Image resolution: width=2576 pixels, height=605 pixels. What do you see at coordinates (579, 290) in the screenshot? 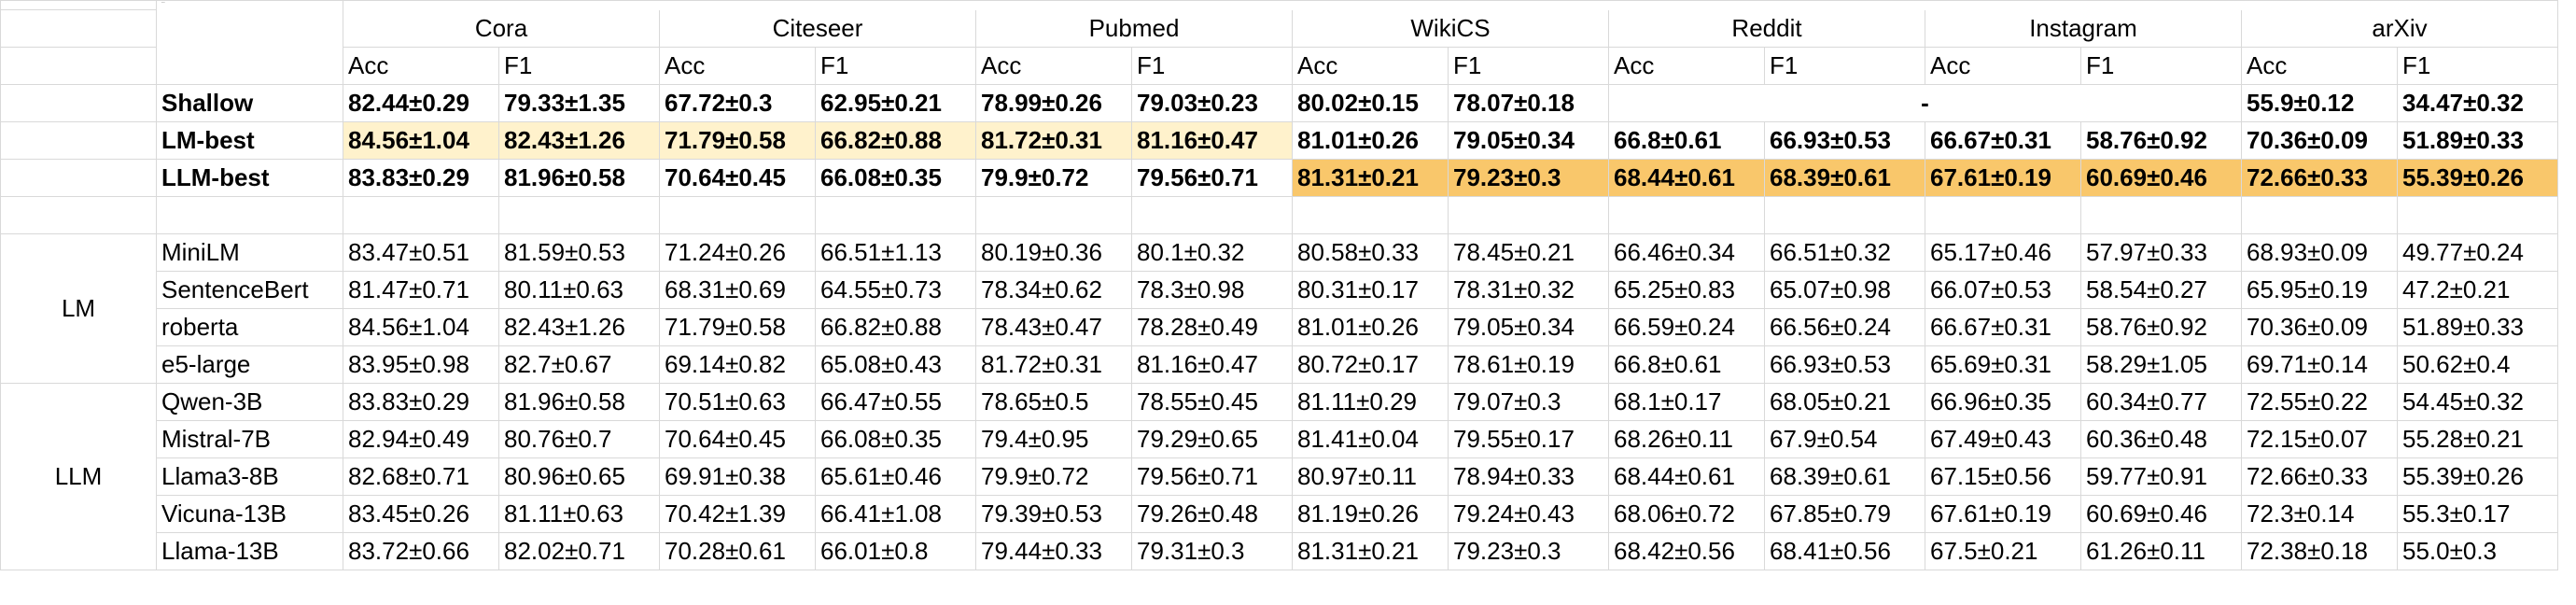
I see `value-cell: 80.11±0.63` at bounding box center [579, 290].